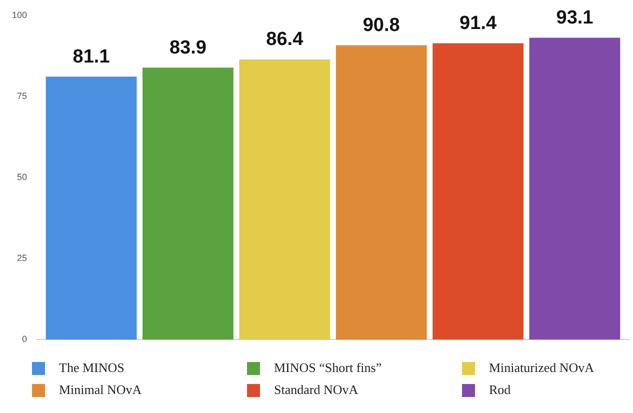 Image resolution: width=633 pixels, height=413 pixels. I want to click on y-tick-label: 25, so click(22, 258).